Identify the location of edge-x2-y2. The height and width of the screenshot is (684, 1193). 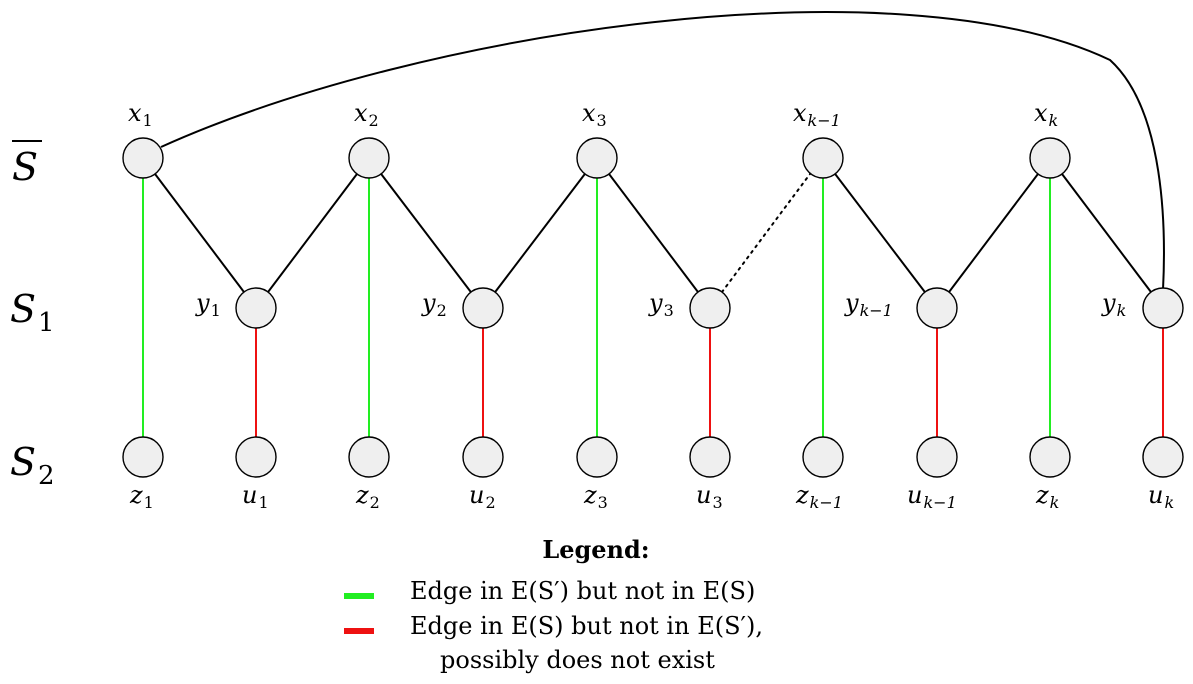
(426, 233).